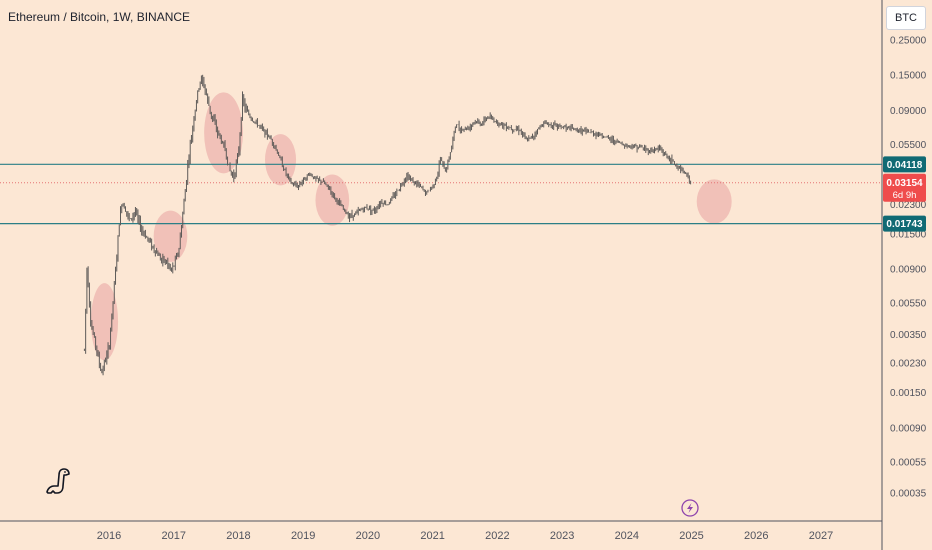 Image resolution: width=932 pixels, height=550 pixels. Describe the element at coordinates (691, 536) in the screenshot. I see `x-tick-label: 2025` at that location.